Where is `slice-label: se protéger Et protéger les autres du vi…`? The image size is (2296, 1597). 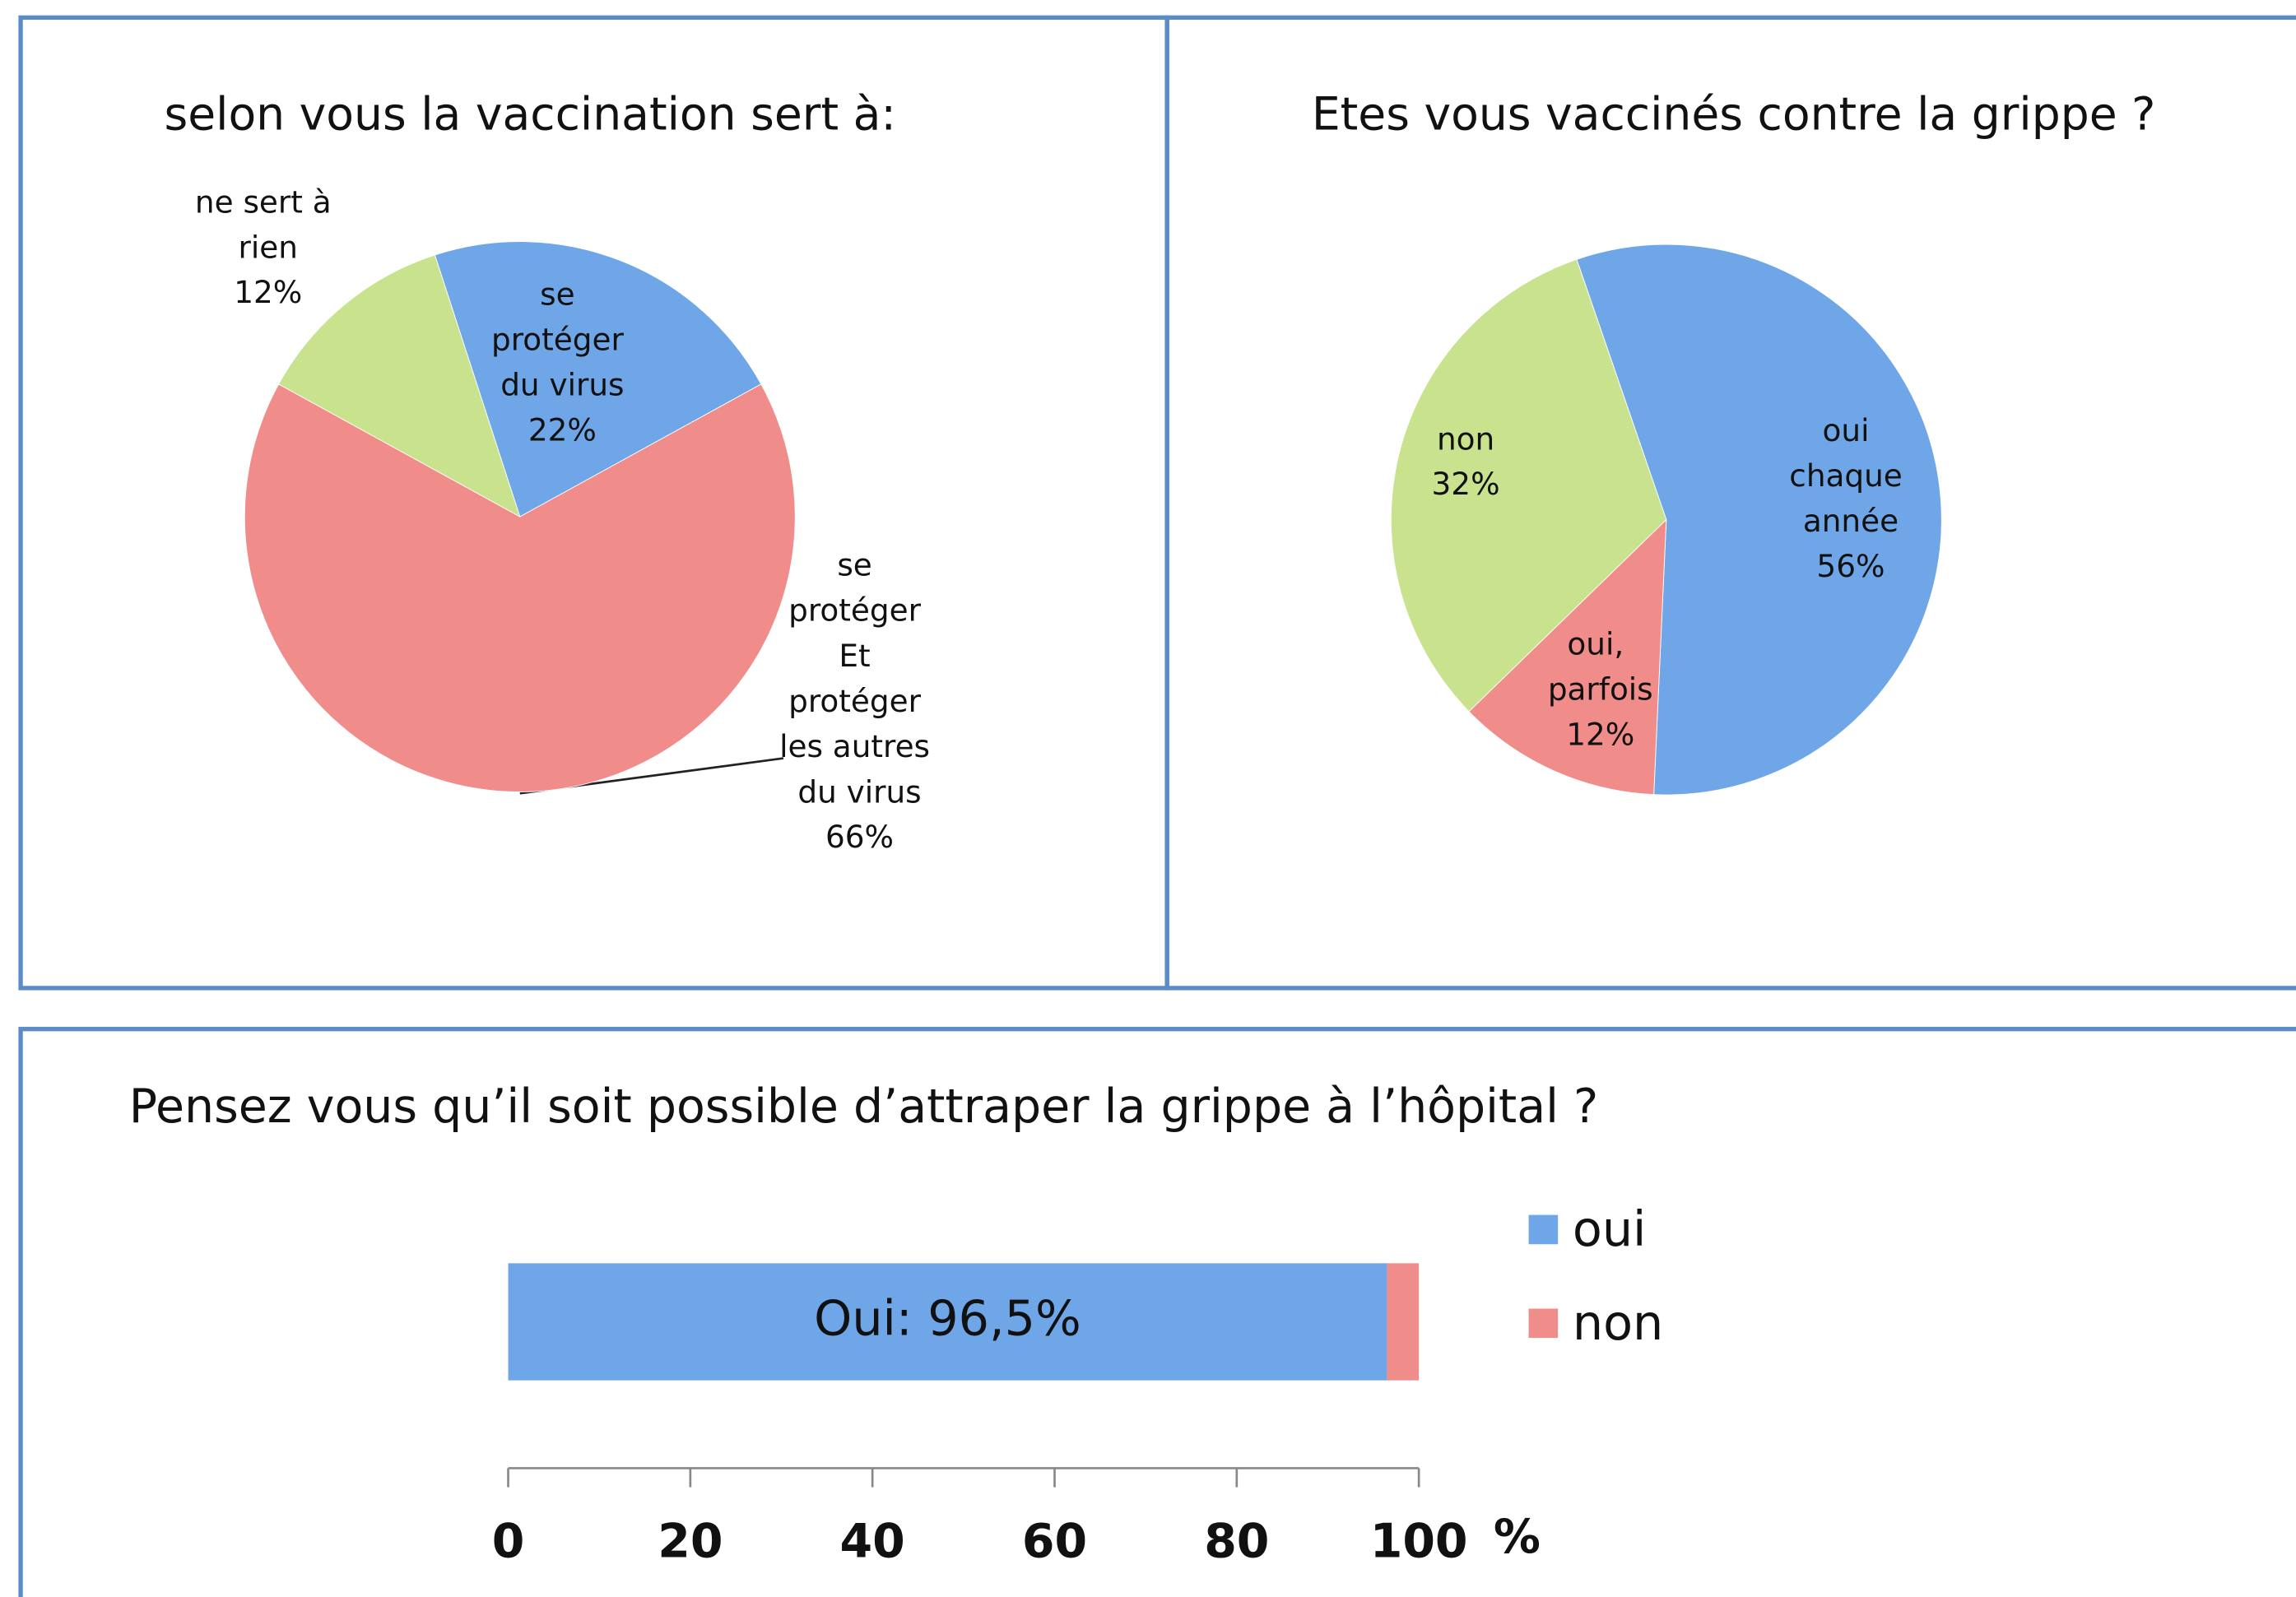 slice-label: se protéger Et protéger les autres du vi… is located at coordinates (860, 678).